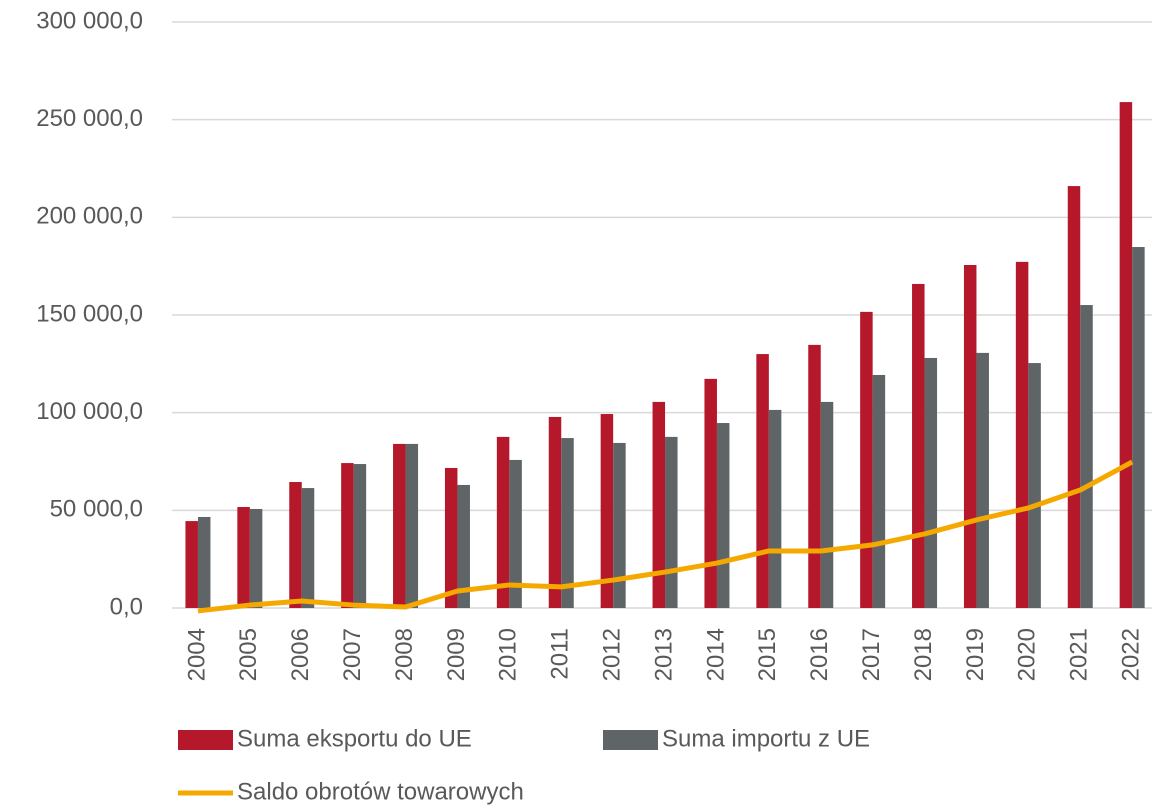 The image size is (1152, 806). I want to click on y-tick-label: 150 000,0, so click(89, 313).